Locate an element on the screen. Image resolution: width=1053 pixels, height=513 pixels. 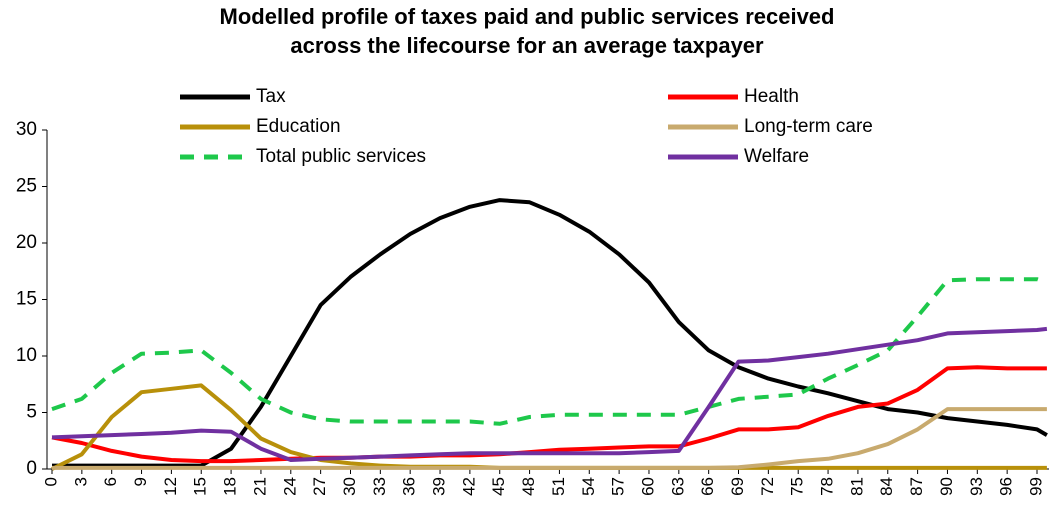
x-tick-label: 78 is located at coordinates (827, 486).